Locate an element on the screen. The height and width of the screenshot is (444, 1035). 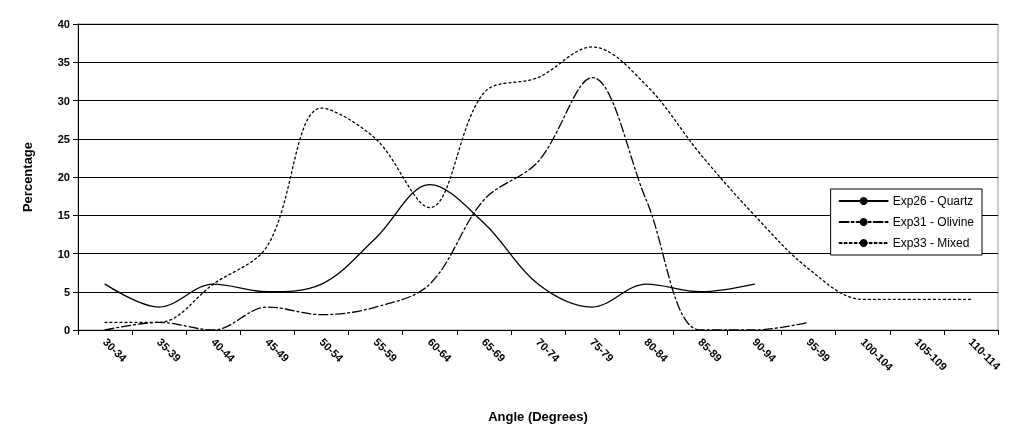
y-tick-label: 20 is located at coordinates (63, 177).